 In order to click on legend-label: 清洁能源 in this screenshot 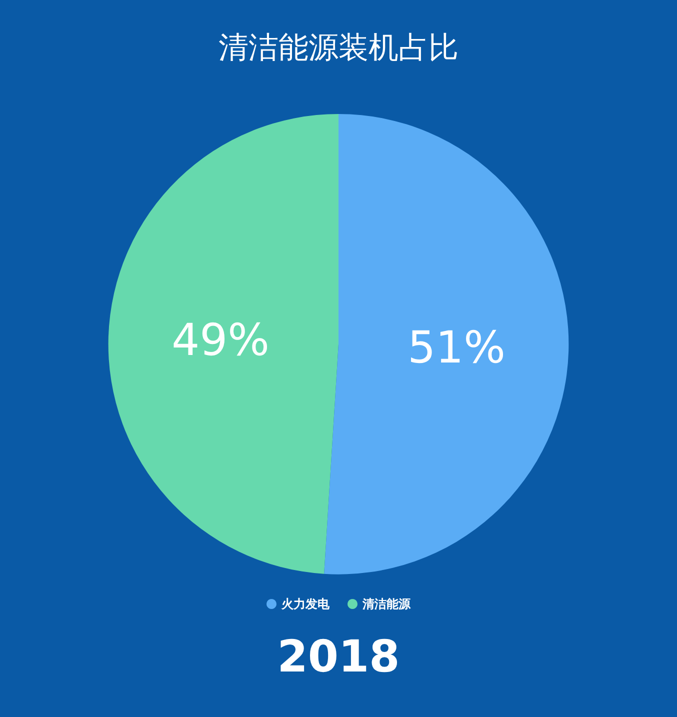, I will do `click(387, 604)`.